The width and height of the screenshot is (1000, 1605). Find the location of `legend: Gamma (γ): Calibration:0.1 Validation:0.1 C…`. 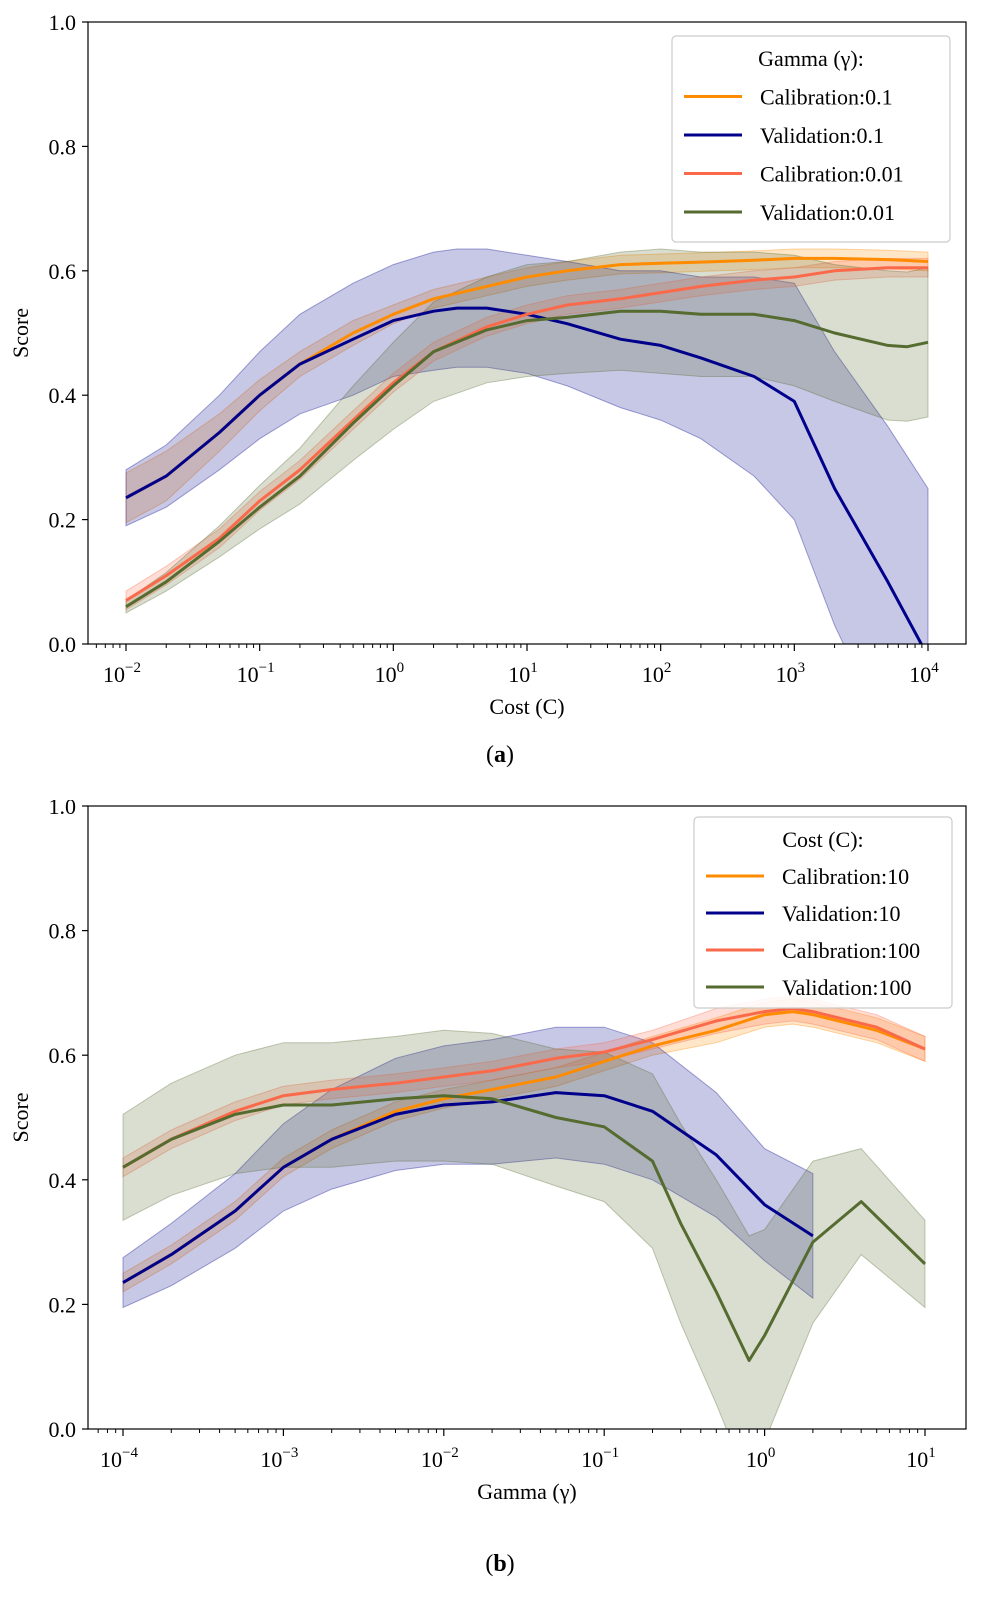

legend: Gamma (γ): Calibration:0.1 Validation:0.1 C… is located at coordinates (811, 139).